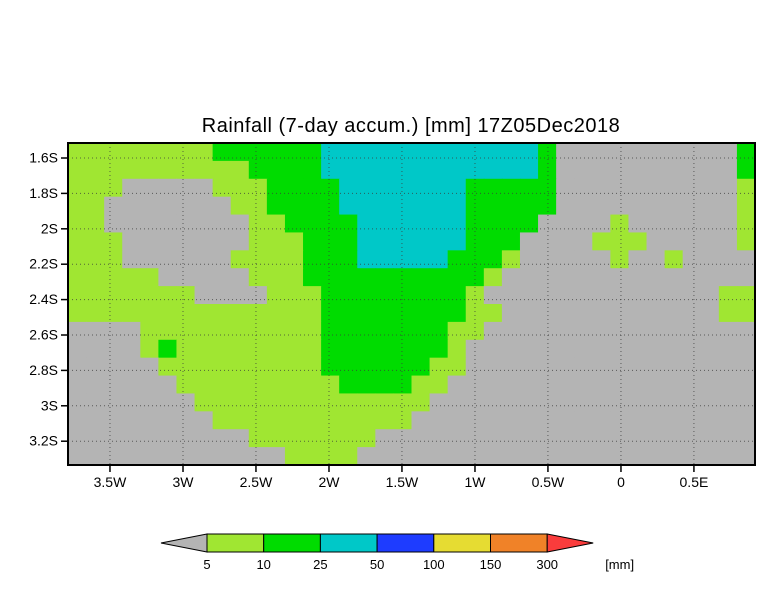 This screenshot has height=612, width=784. What do you see at coordinates (43, 441) in the screenshot?
I see `y-tick-label: 3.2S` at bounding box center [43, 441].